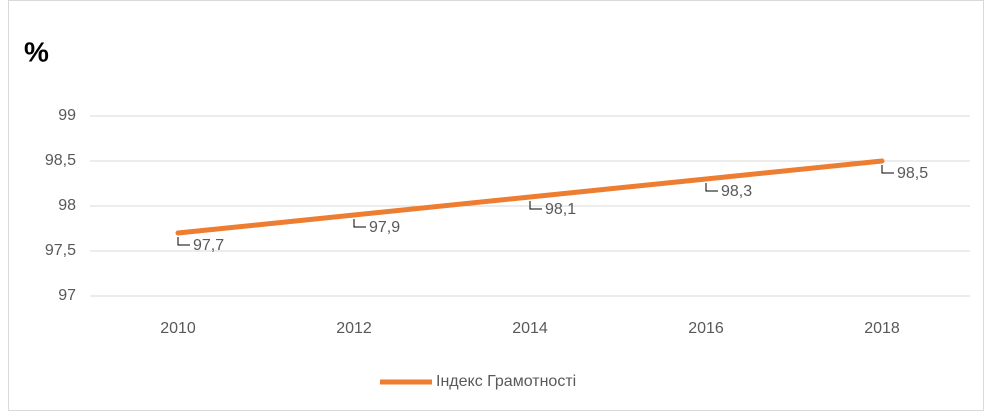 The image size is (985, 412). Describe the element at coordinates (384, 227) in the screenshot. I see `data-label: 97,9` at that location.